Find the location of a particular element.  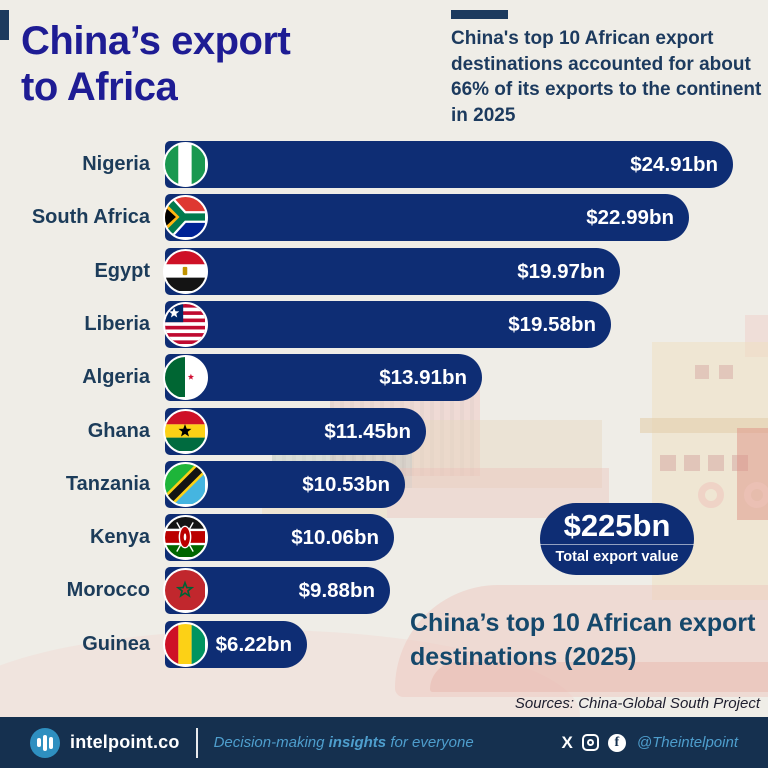

export-bar: $9.88bn is located at coordinates (276, 591).